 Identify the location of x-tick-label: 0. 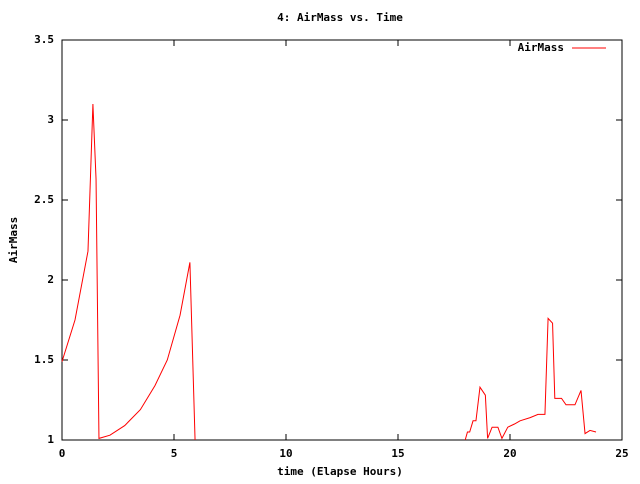
(62, 453).